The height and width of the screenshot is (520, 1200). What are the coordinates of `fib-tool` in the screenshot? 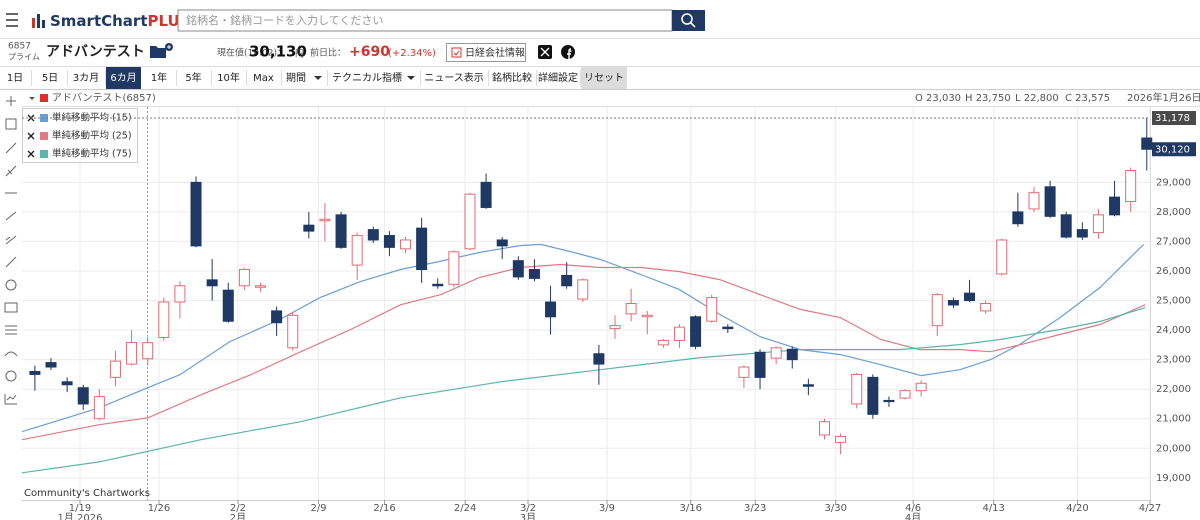 It's located at (11, 330).